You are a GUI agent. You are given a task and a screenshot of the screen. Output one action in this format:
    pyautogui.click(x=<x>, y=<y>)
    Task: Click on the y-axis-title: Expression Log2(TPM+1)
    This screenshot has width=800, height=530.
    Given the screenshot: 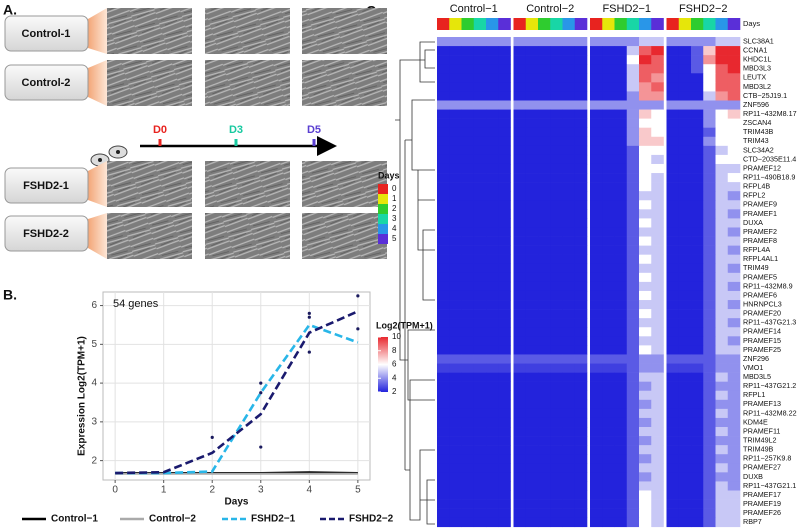 What is the action you would take?
    pyautogui.click(x=82, y=396)
    